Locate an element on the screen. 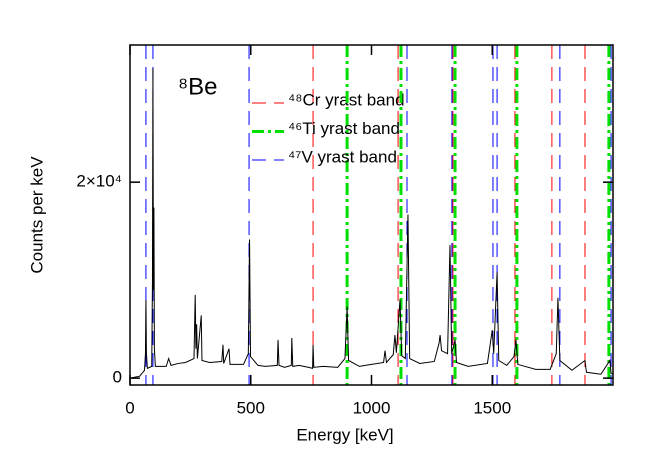 The image size is (656, 475). y-tick-label: 0 is located at coordinates (117, 377).